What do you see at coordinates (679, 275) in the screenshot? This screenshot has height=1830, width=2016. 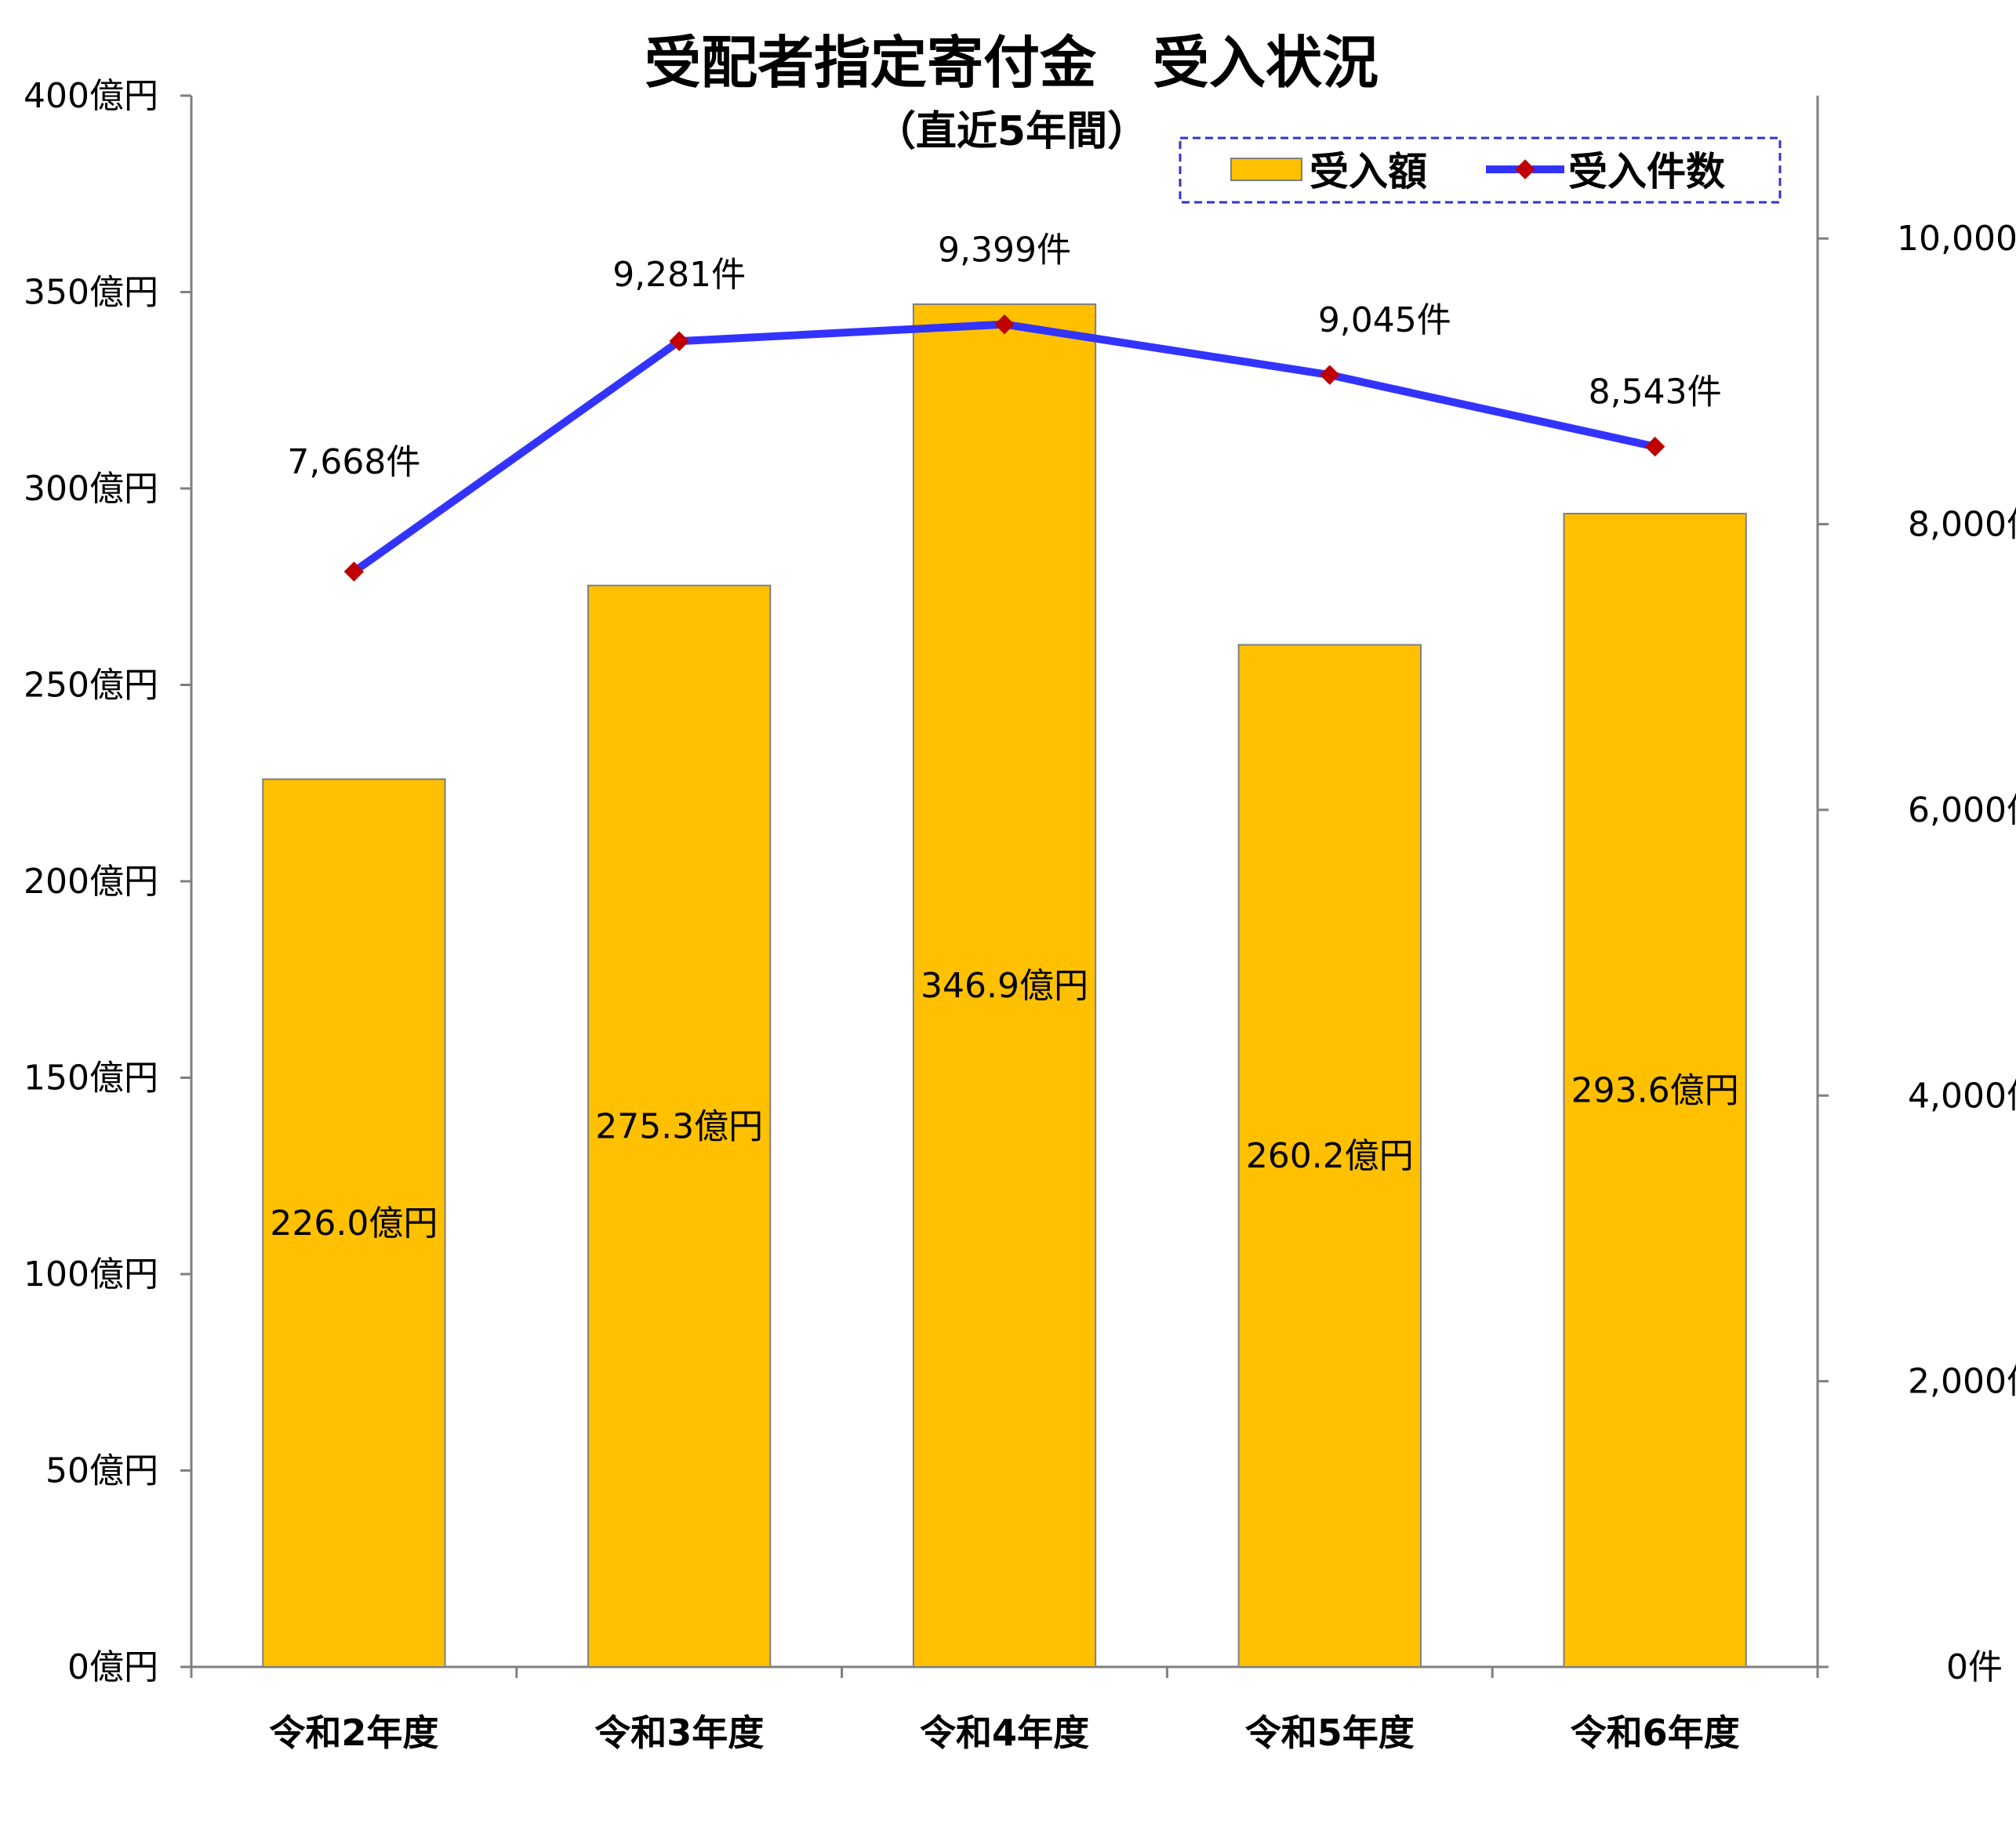 I see `line-value-label: 9,281件` at bounding box center [679, 275].